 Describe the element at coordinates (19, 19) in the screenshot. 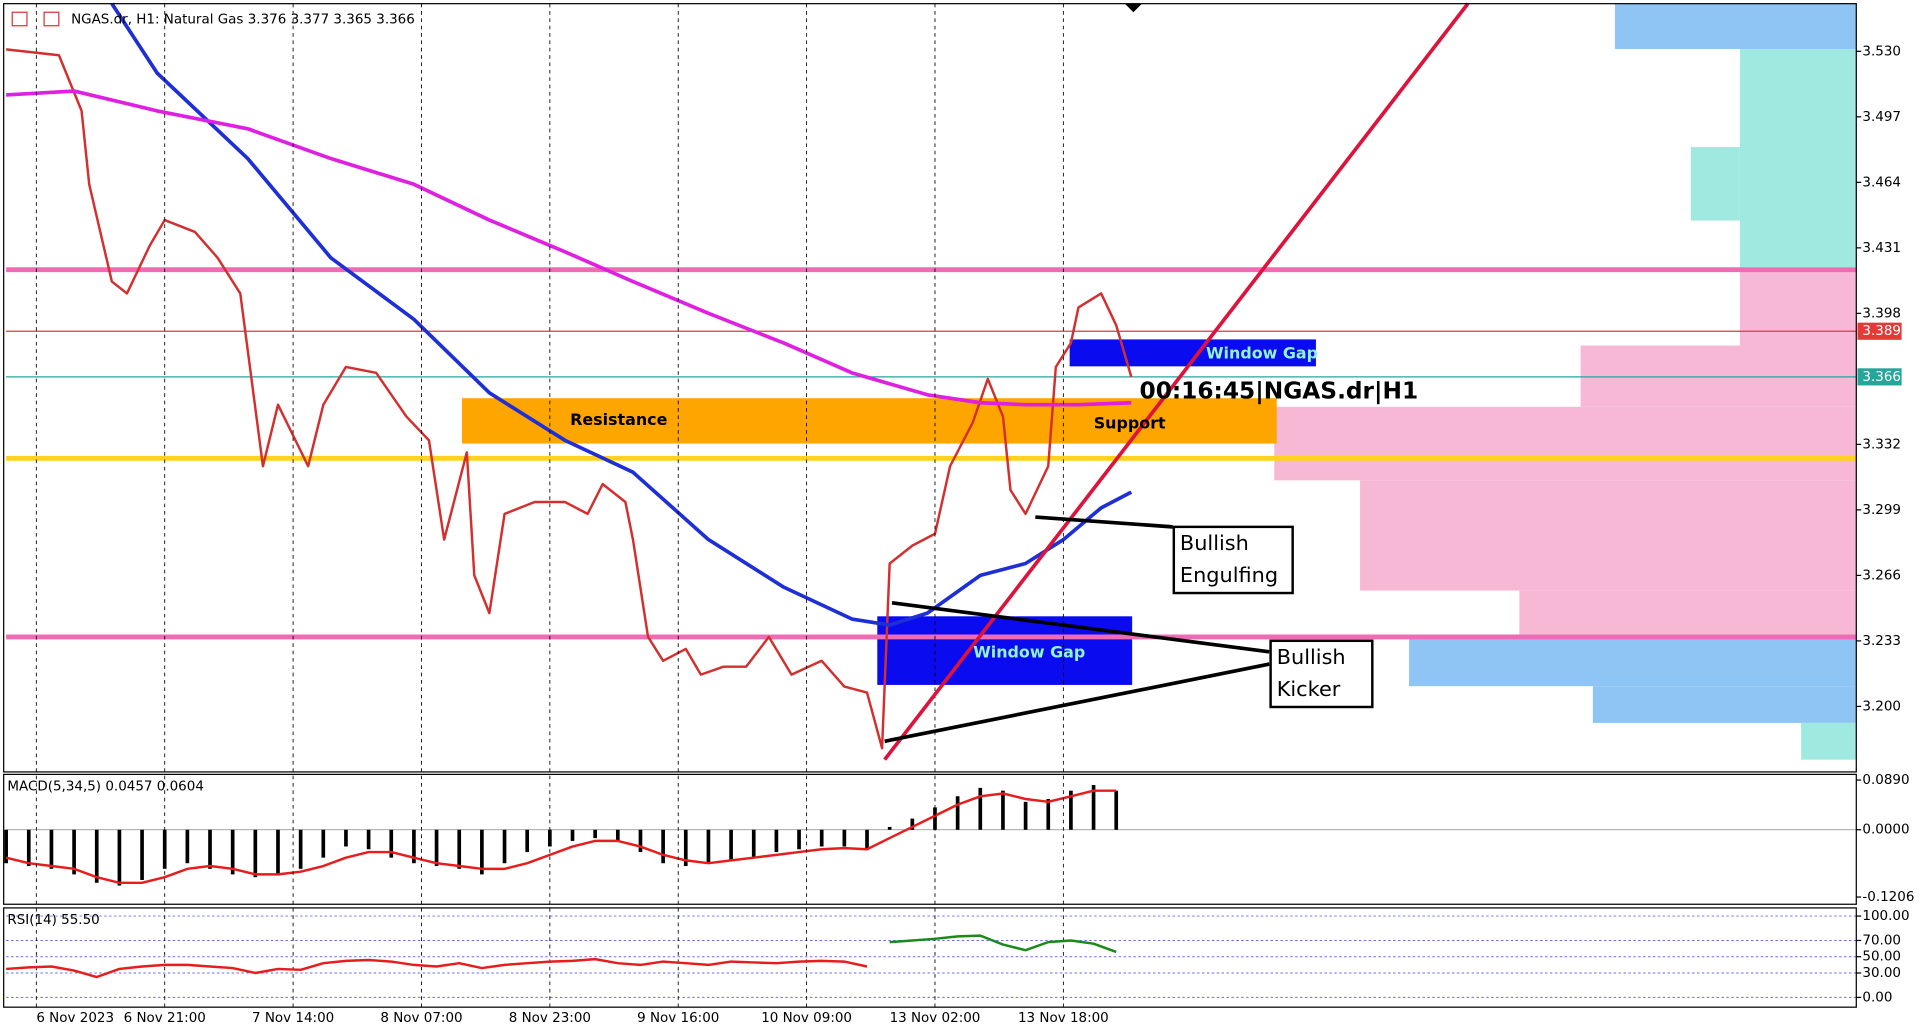

I see `icon` at that location.